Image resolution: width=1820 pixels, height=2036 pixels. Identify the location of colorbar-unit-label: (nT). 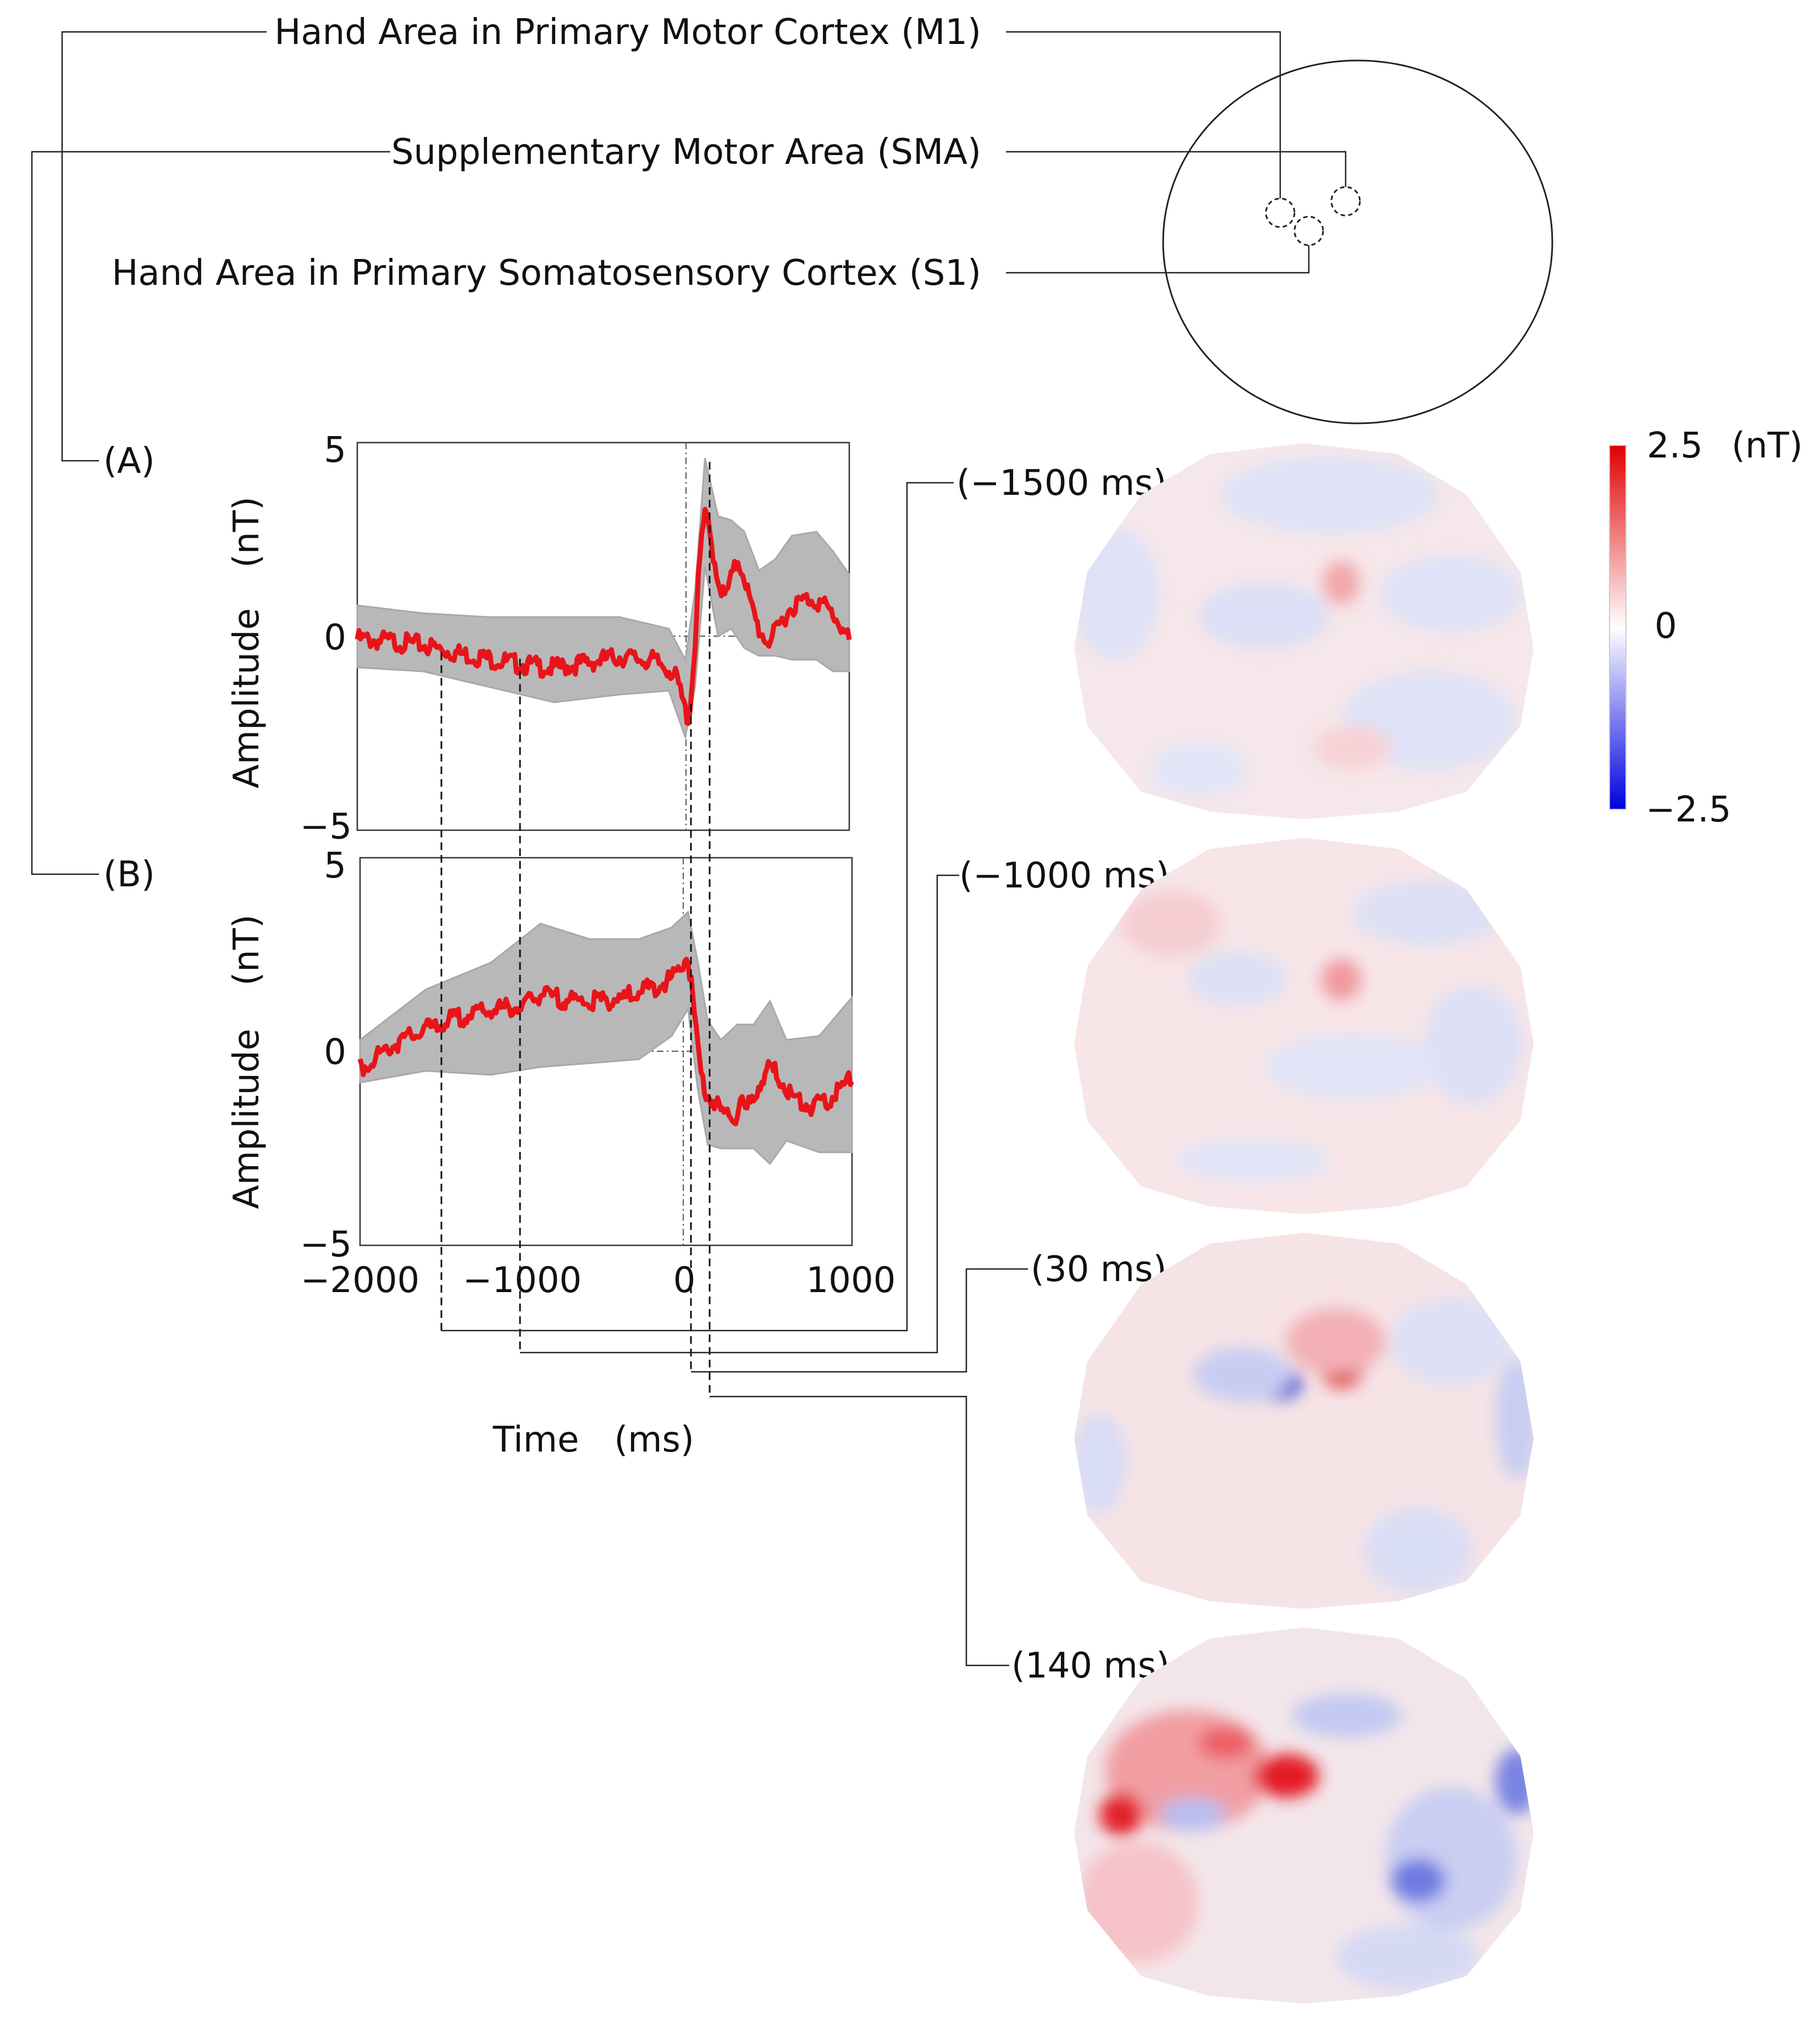
(1767, 446).